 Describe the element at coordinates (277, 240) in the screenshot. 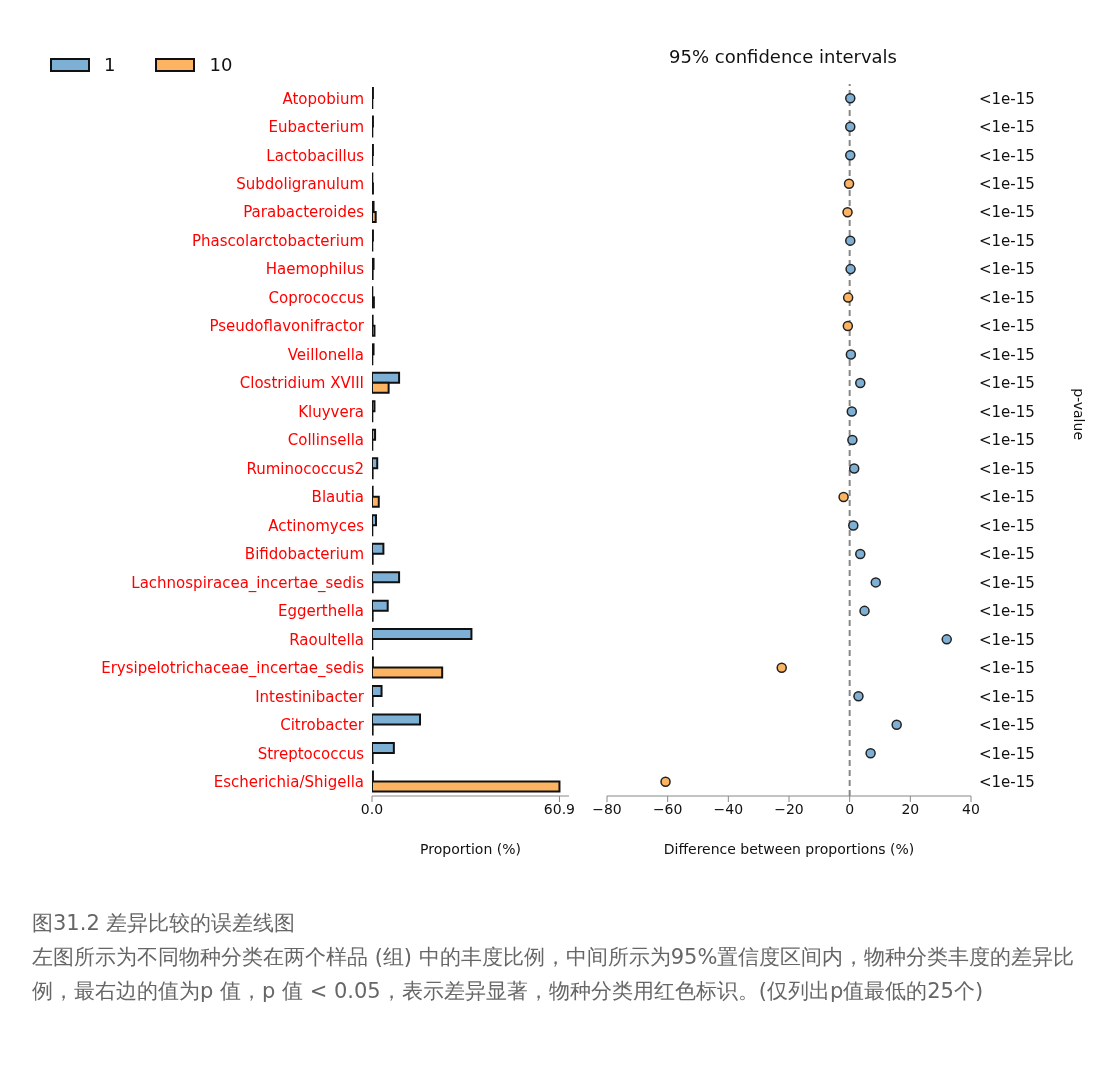

I see `y-tick-label: Phascolarctobacterium` at that location.